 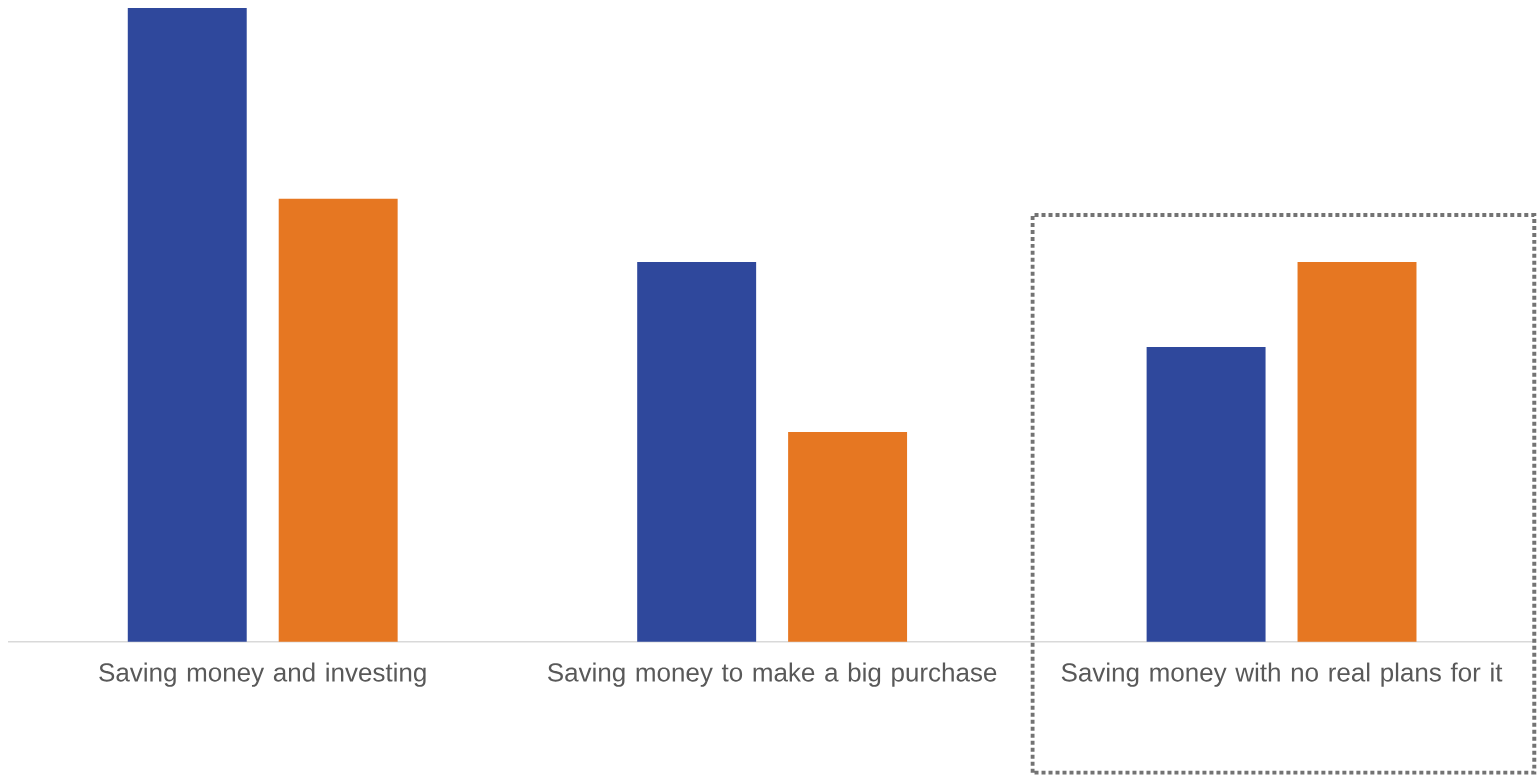 I want to click on x-tick-label: Saving money with no real plans for it, so click(x=1282, y=674).